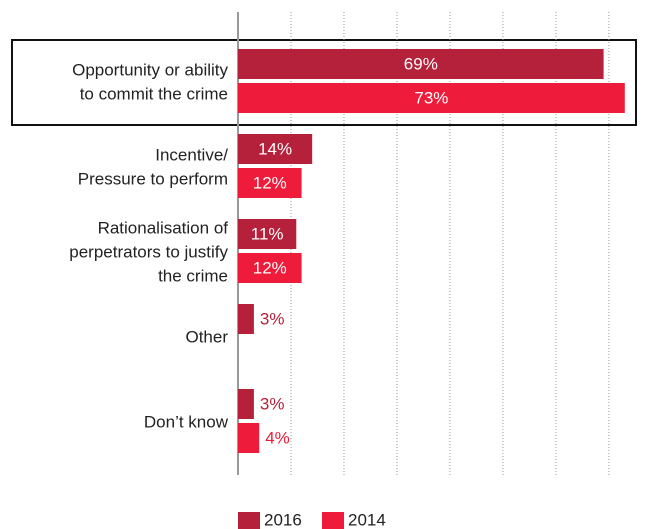  What do you see at coordinates (153, 178) in the screenshot?
I see `category-label: Pressure to perform` at bounding box center [153, 178].